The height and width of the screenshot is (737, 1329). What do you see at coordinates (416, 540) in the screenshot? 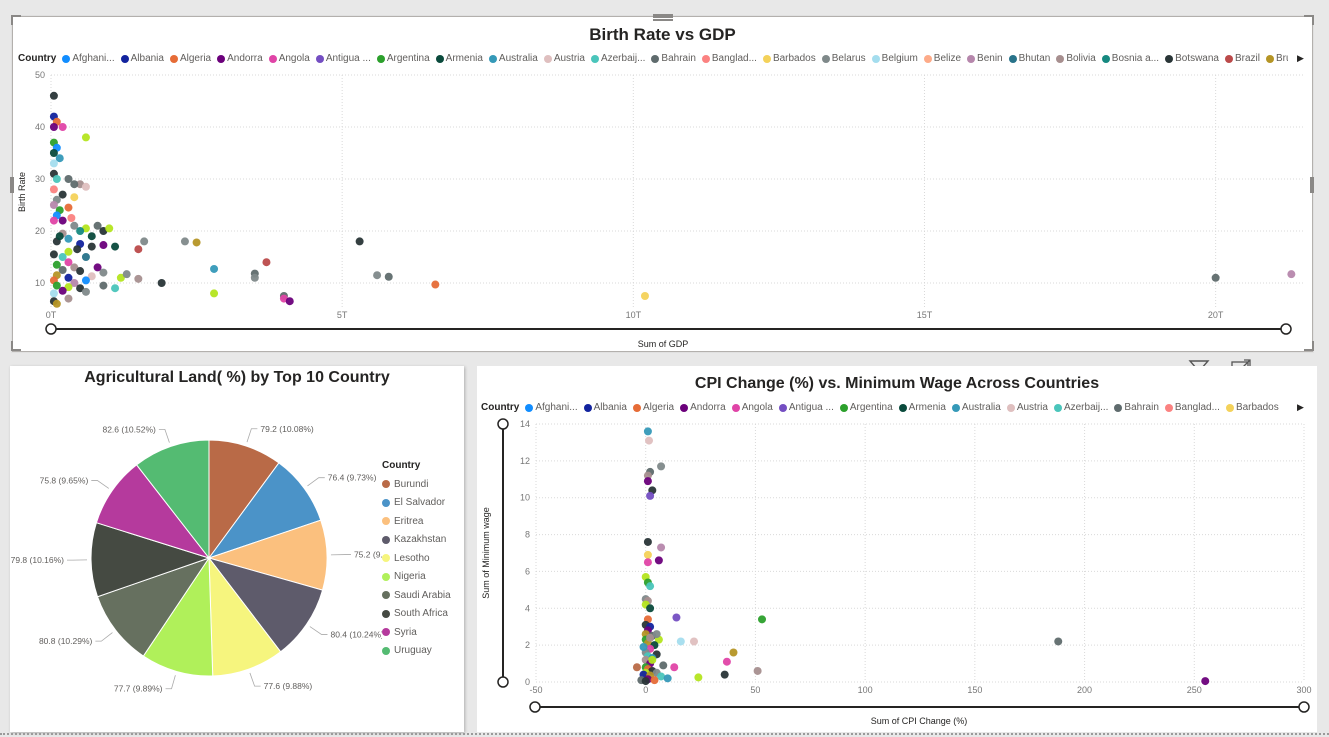
I see `legend-item: Kazakhstan` at bounding box center [416, 540].